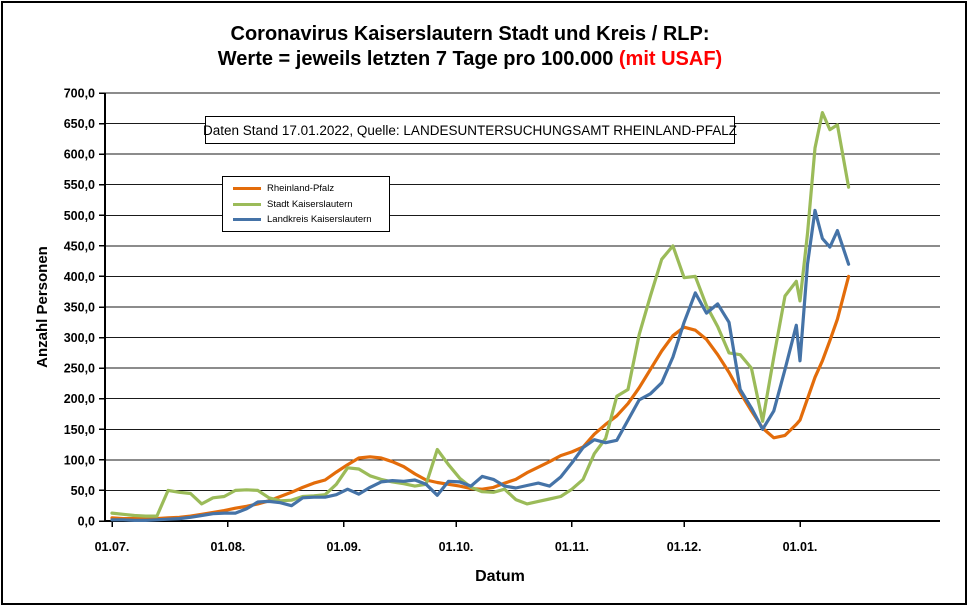 The image size is (968, 606). What do you see at coordinates (500, 576) in the screenshot?
I see `x-axis-title: Datum` at bounding box center [500, 576].